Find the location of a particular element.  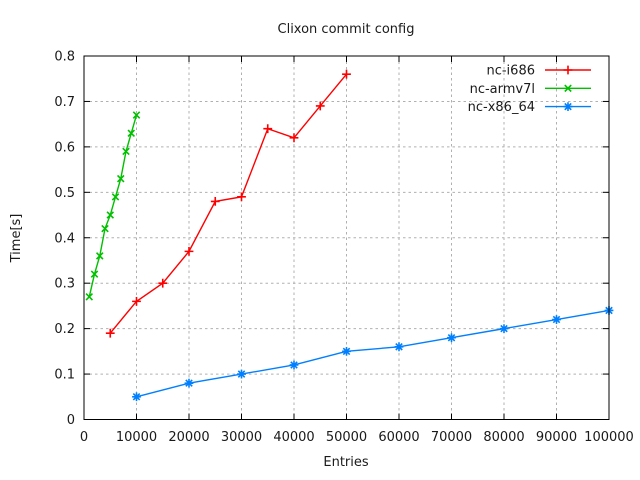

legend-entry-nc-x86_64: nc-x86_64 is located at coordinates (529, 107).